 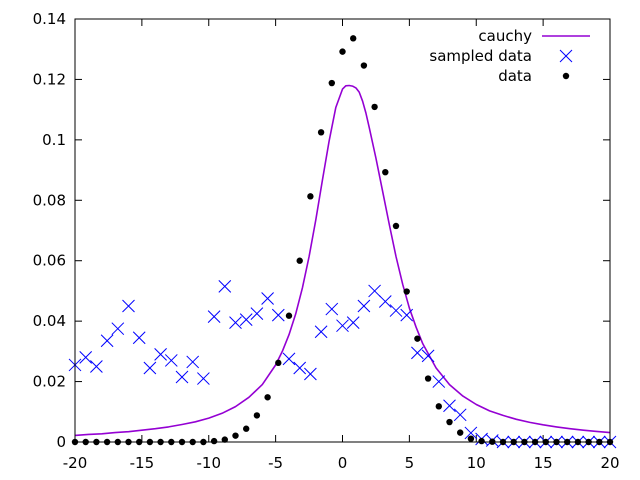 I want to click on x-tick-label: -15, so click(x=142, y=463).